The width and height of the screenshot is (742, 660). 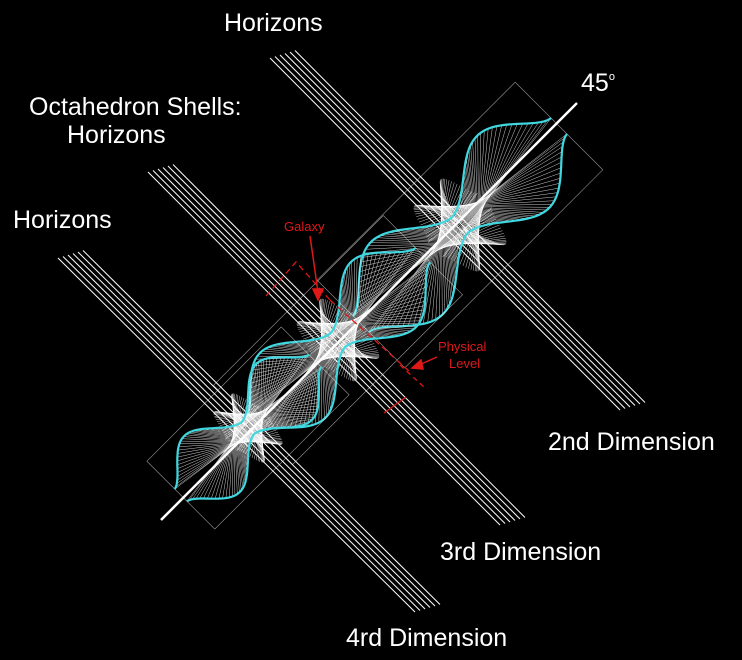 What do you see at coordinates (595, 83) in the screenshot?
I see `angle-value: 45` at bounding box center [595, 83].